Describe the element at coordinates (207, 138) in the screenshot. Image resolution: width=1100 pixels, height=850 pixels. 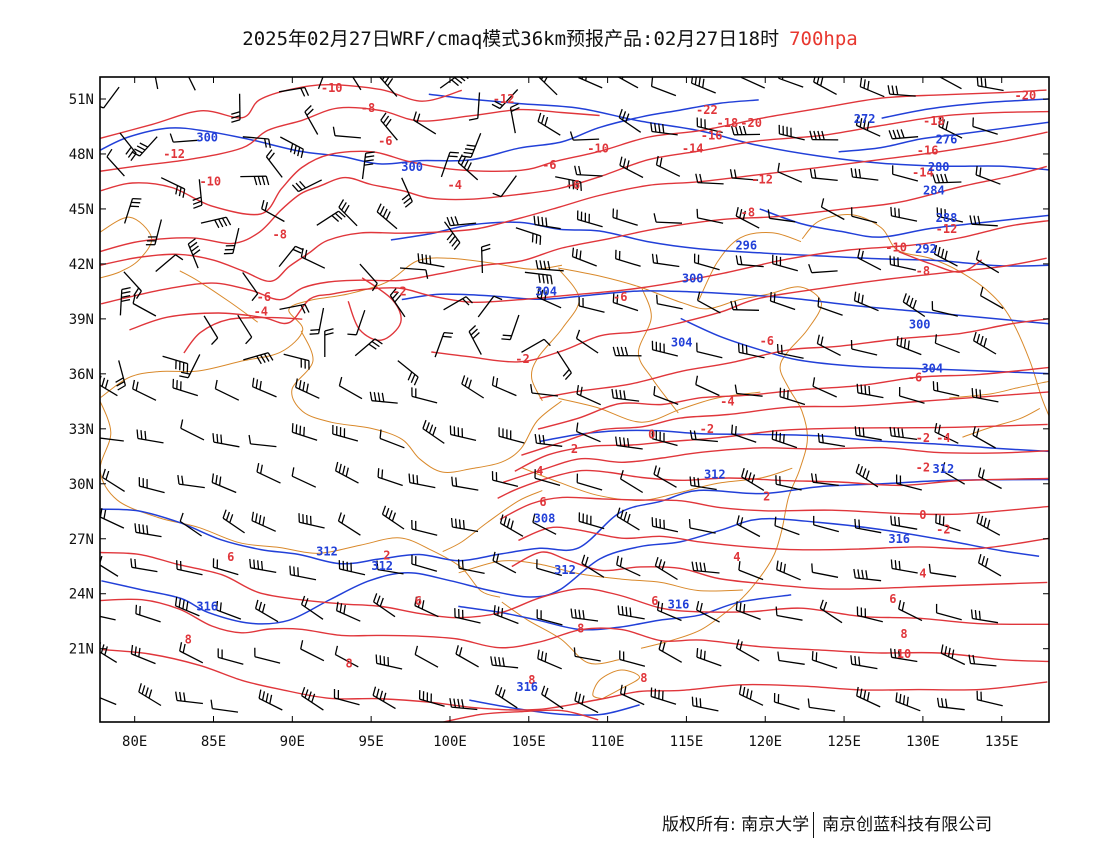
I see `height-label: 300` at that location.